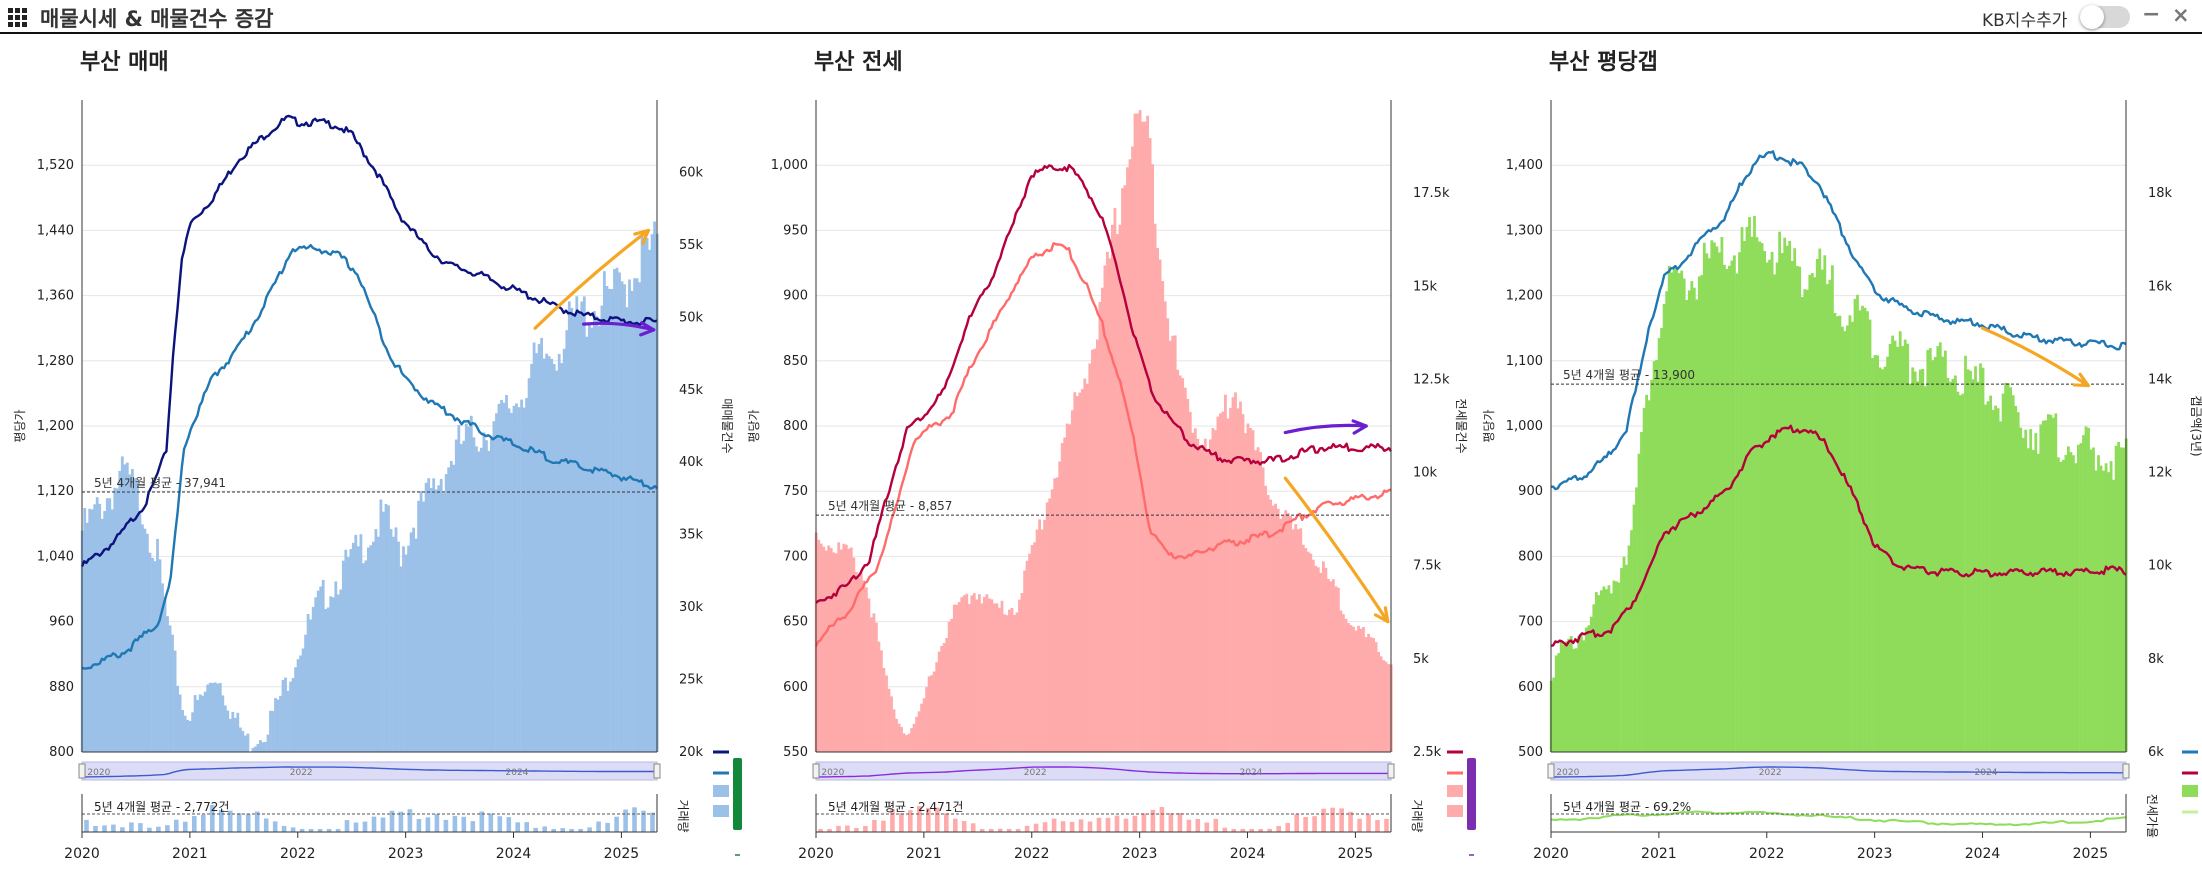 The height and width of the screenshot is (872, 2202). Describe the element at coordinates (2151, 14) in the screenshot. I see `minimize-icon: −` at that location.